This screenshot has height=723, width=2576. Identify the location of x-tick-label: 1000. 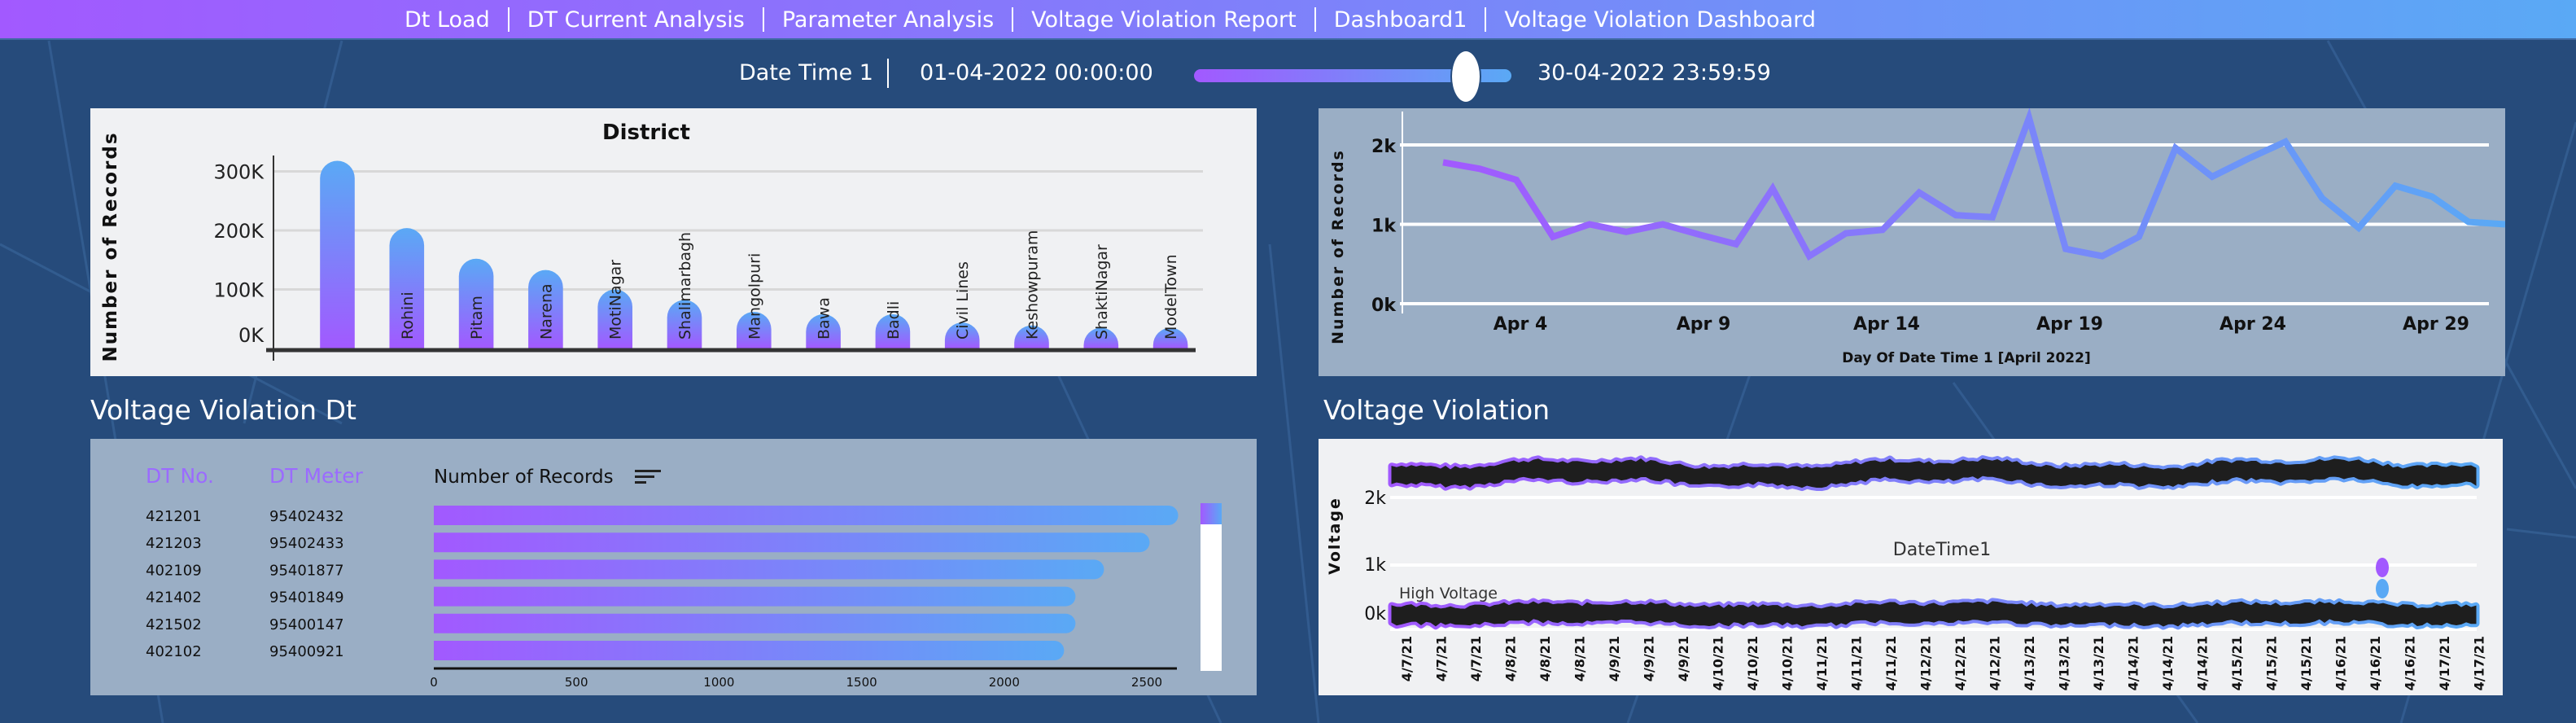
(718, 682).